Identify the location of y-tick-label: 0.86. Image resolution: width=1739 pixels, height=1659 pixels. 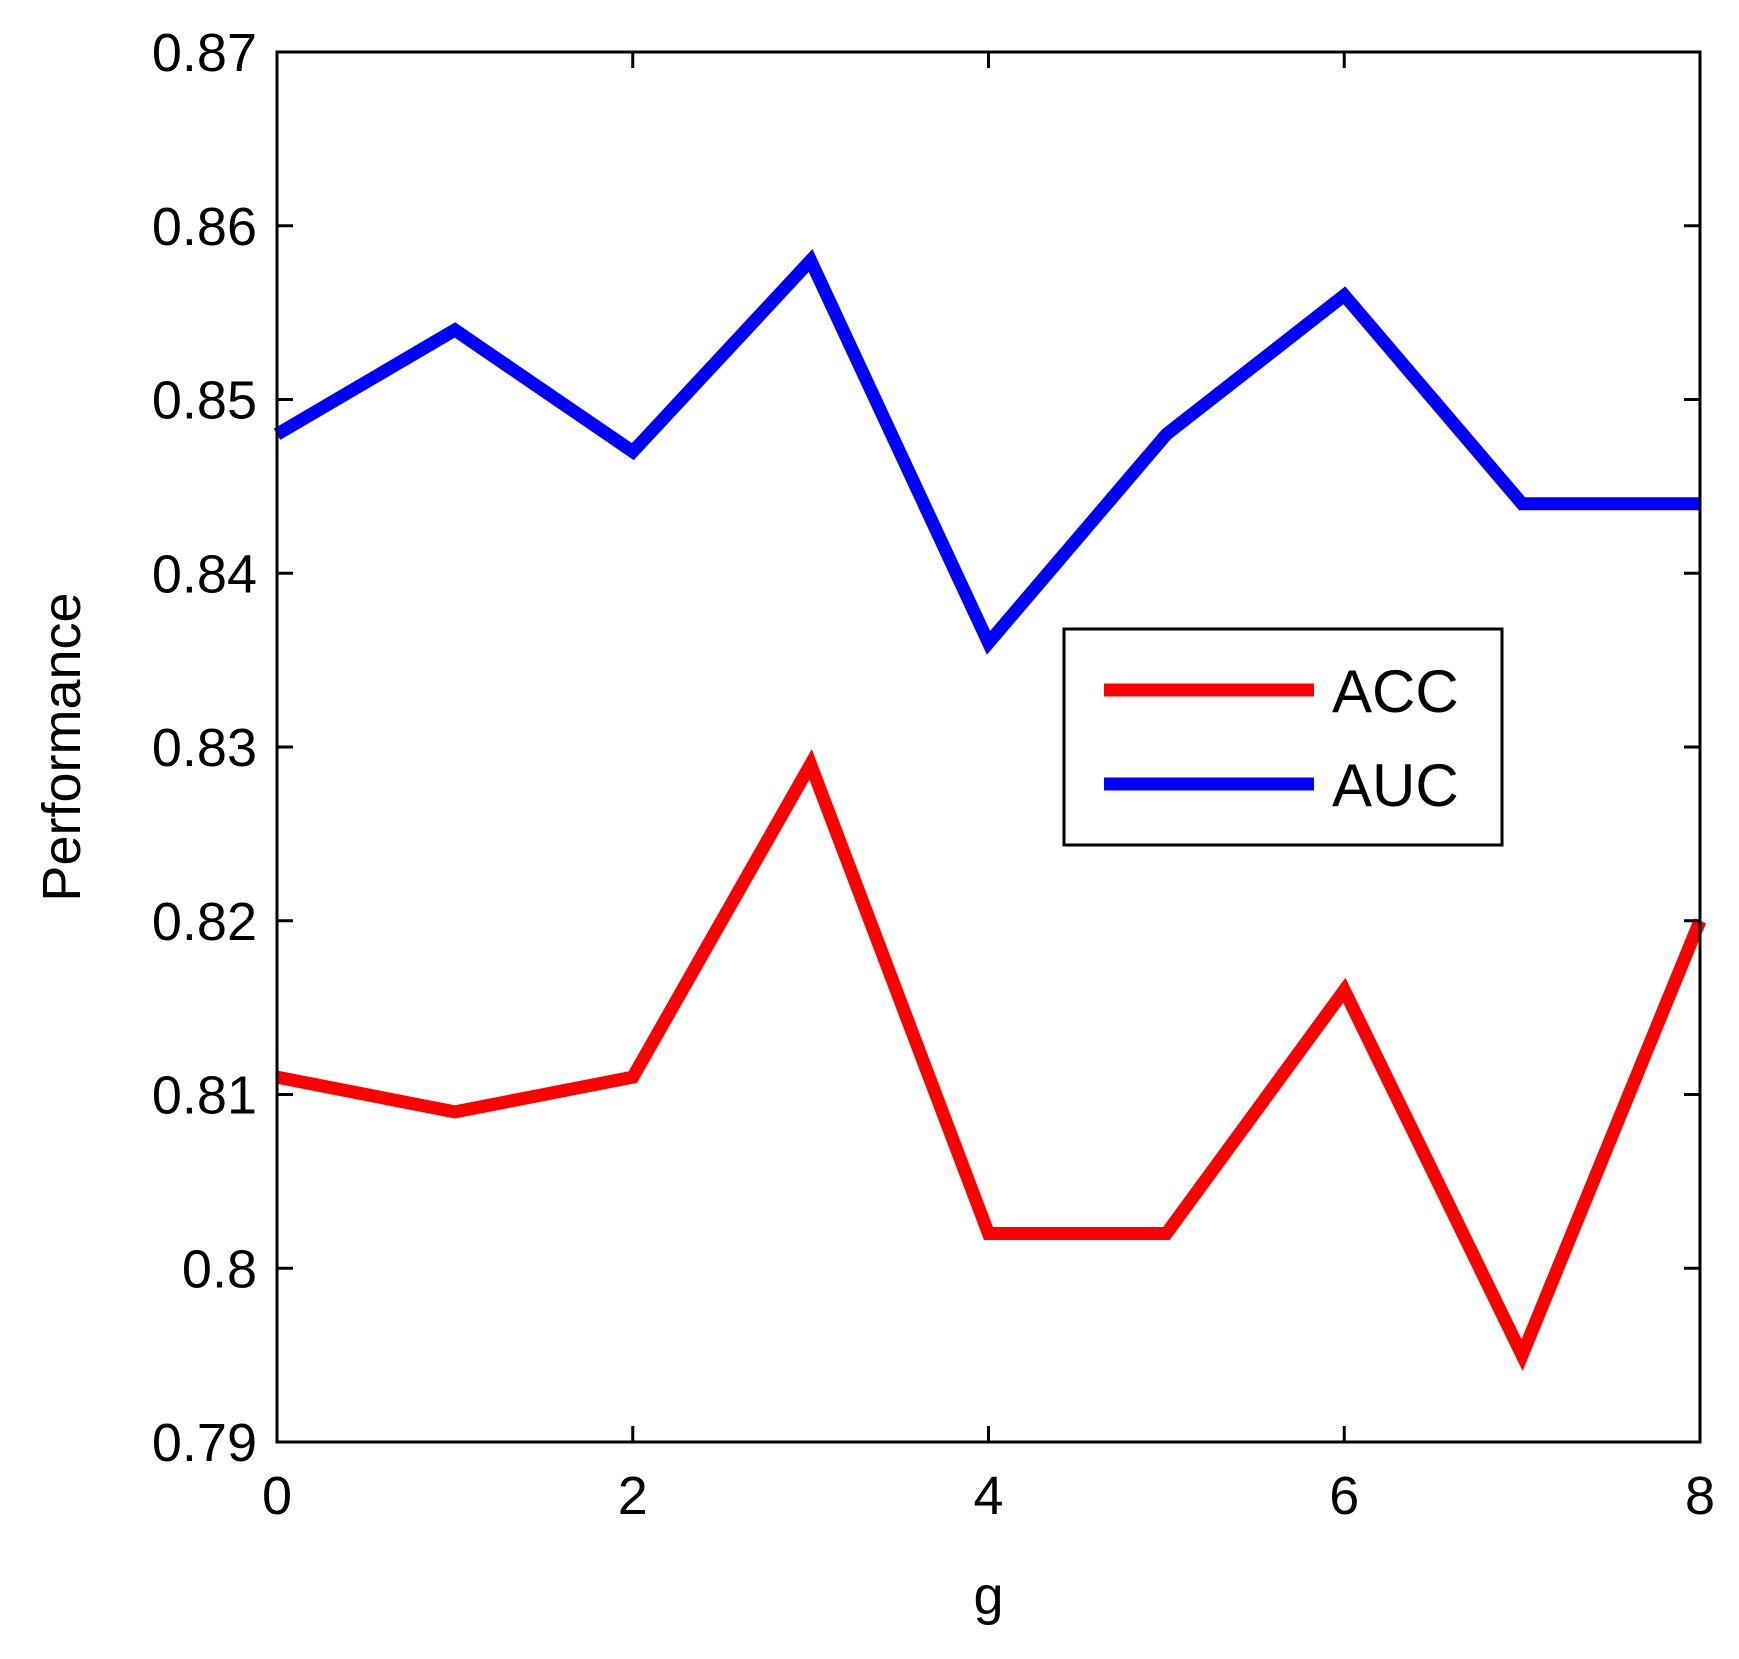
(204, 227).